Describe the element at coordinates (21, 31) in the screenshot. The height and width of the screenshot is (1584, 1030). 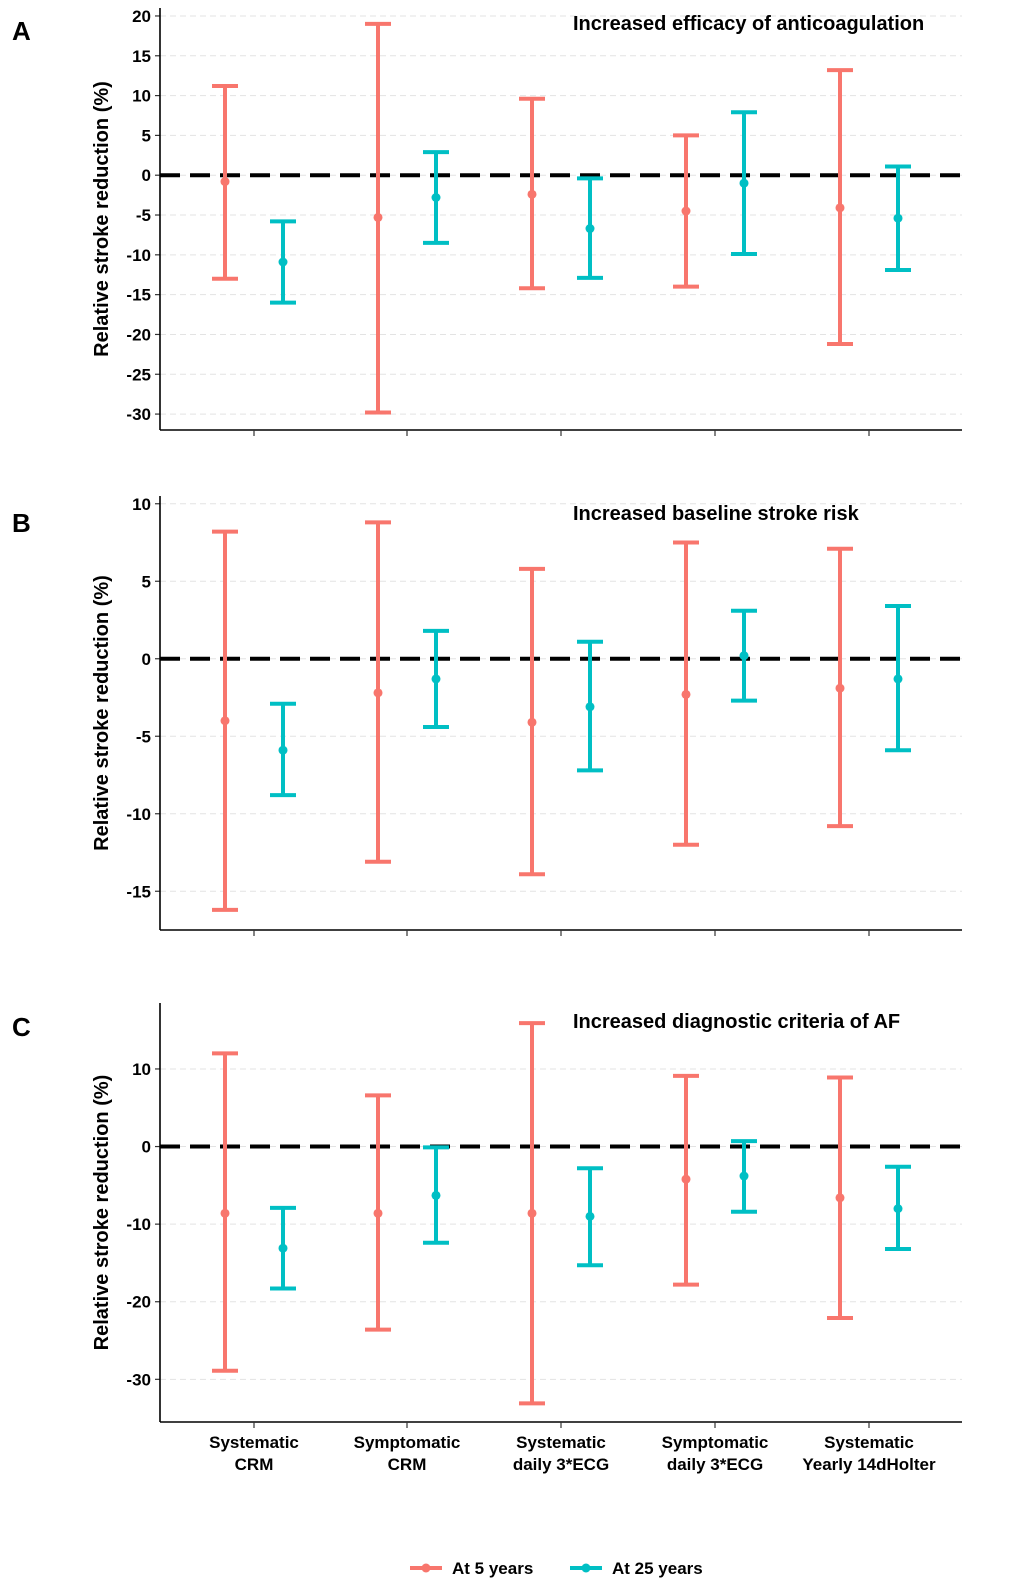
I see `panel-letter: A` at that location.